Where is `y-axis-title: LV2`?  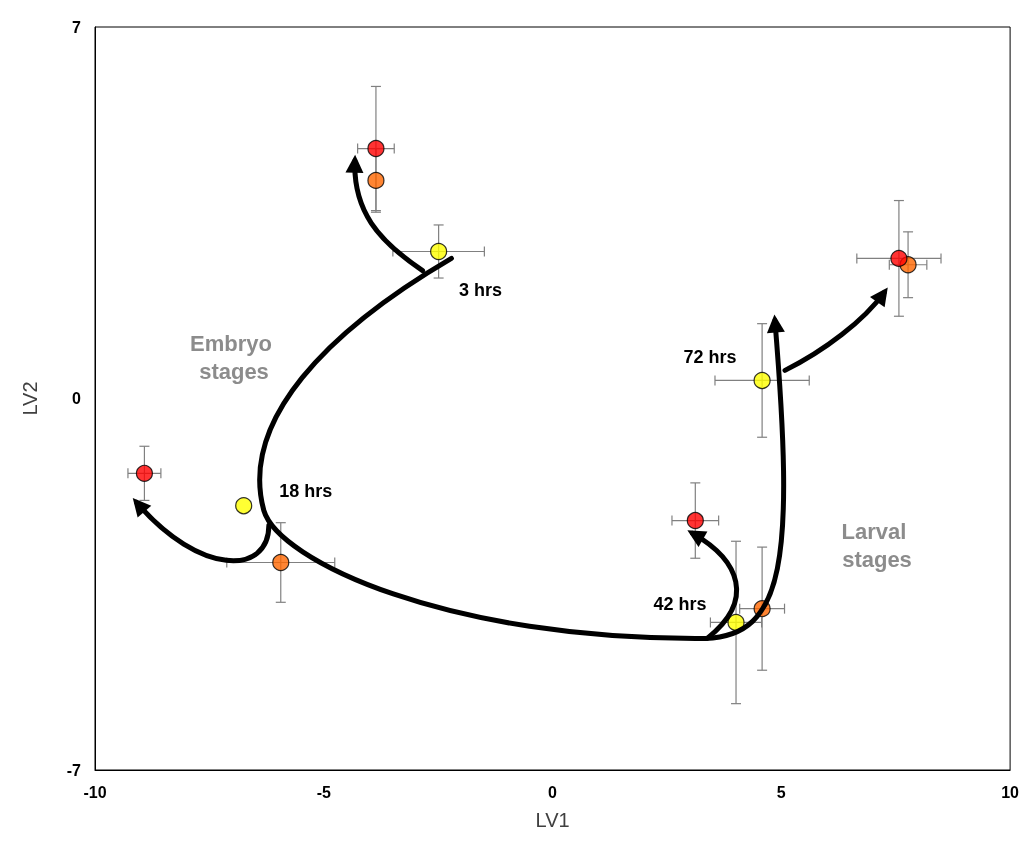 y-axis-title: LV2 is located at coordinates (30, 398).